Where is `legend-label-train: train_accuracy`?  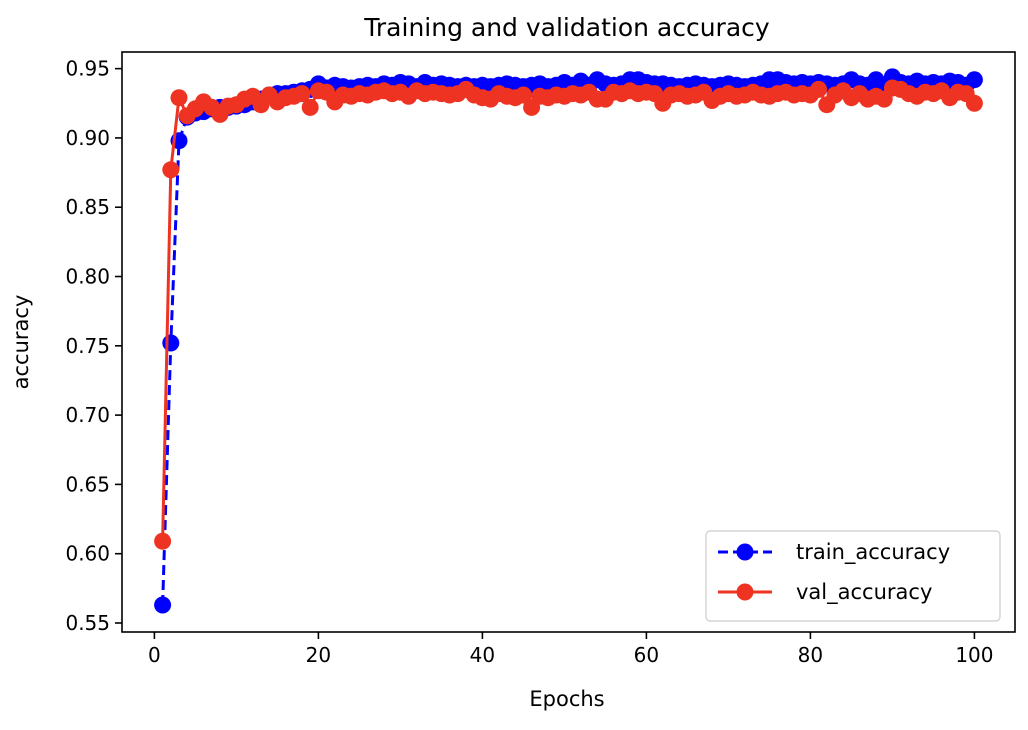 legend-label-train: train_accuracy is located at coordinates (873, 552).